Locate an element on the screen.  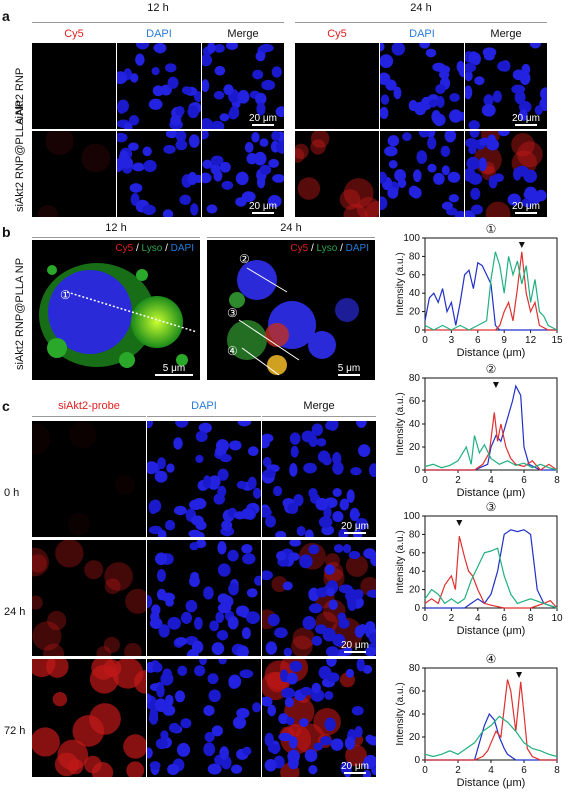
c-image-r2-c2: 20 μm is located at coordinates (319, 718).